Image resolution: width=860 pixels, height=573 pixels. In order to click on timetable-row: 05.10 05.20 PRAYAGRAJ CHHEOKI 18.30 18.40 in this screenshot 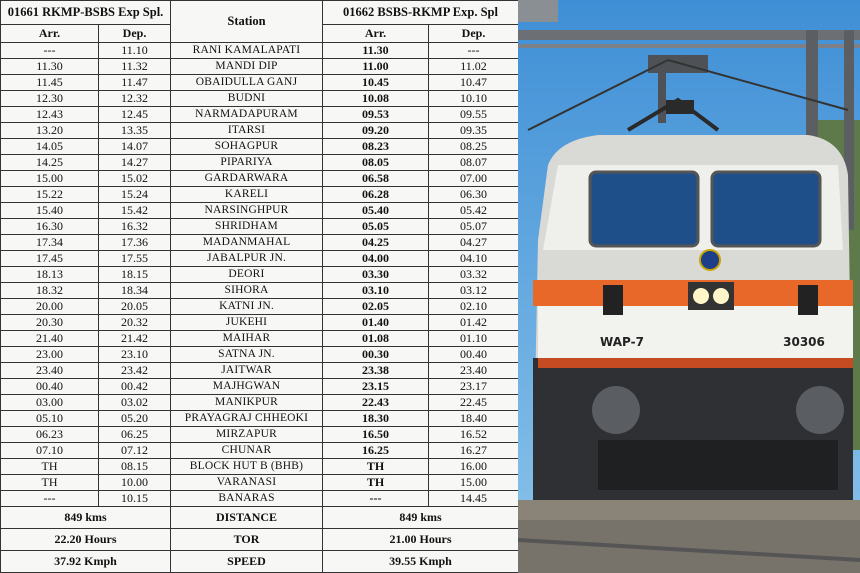, I will do `click(259, 418)`.